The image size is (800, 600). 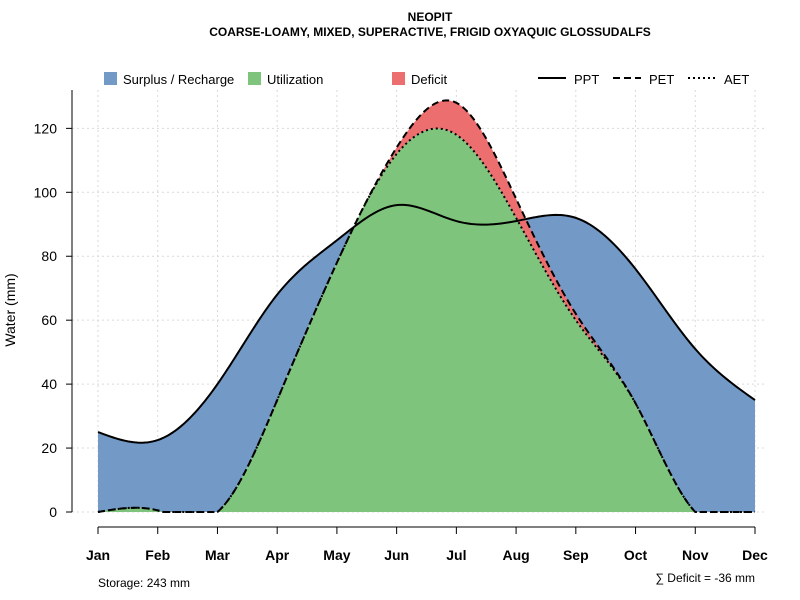 What do you see at coordinates (217, 555) in the screenshot?
I see `x-tick-label: Mar` at bounding box center [217, 555].